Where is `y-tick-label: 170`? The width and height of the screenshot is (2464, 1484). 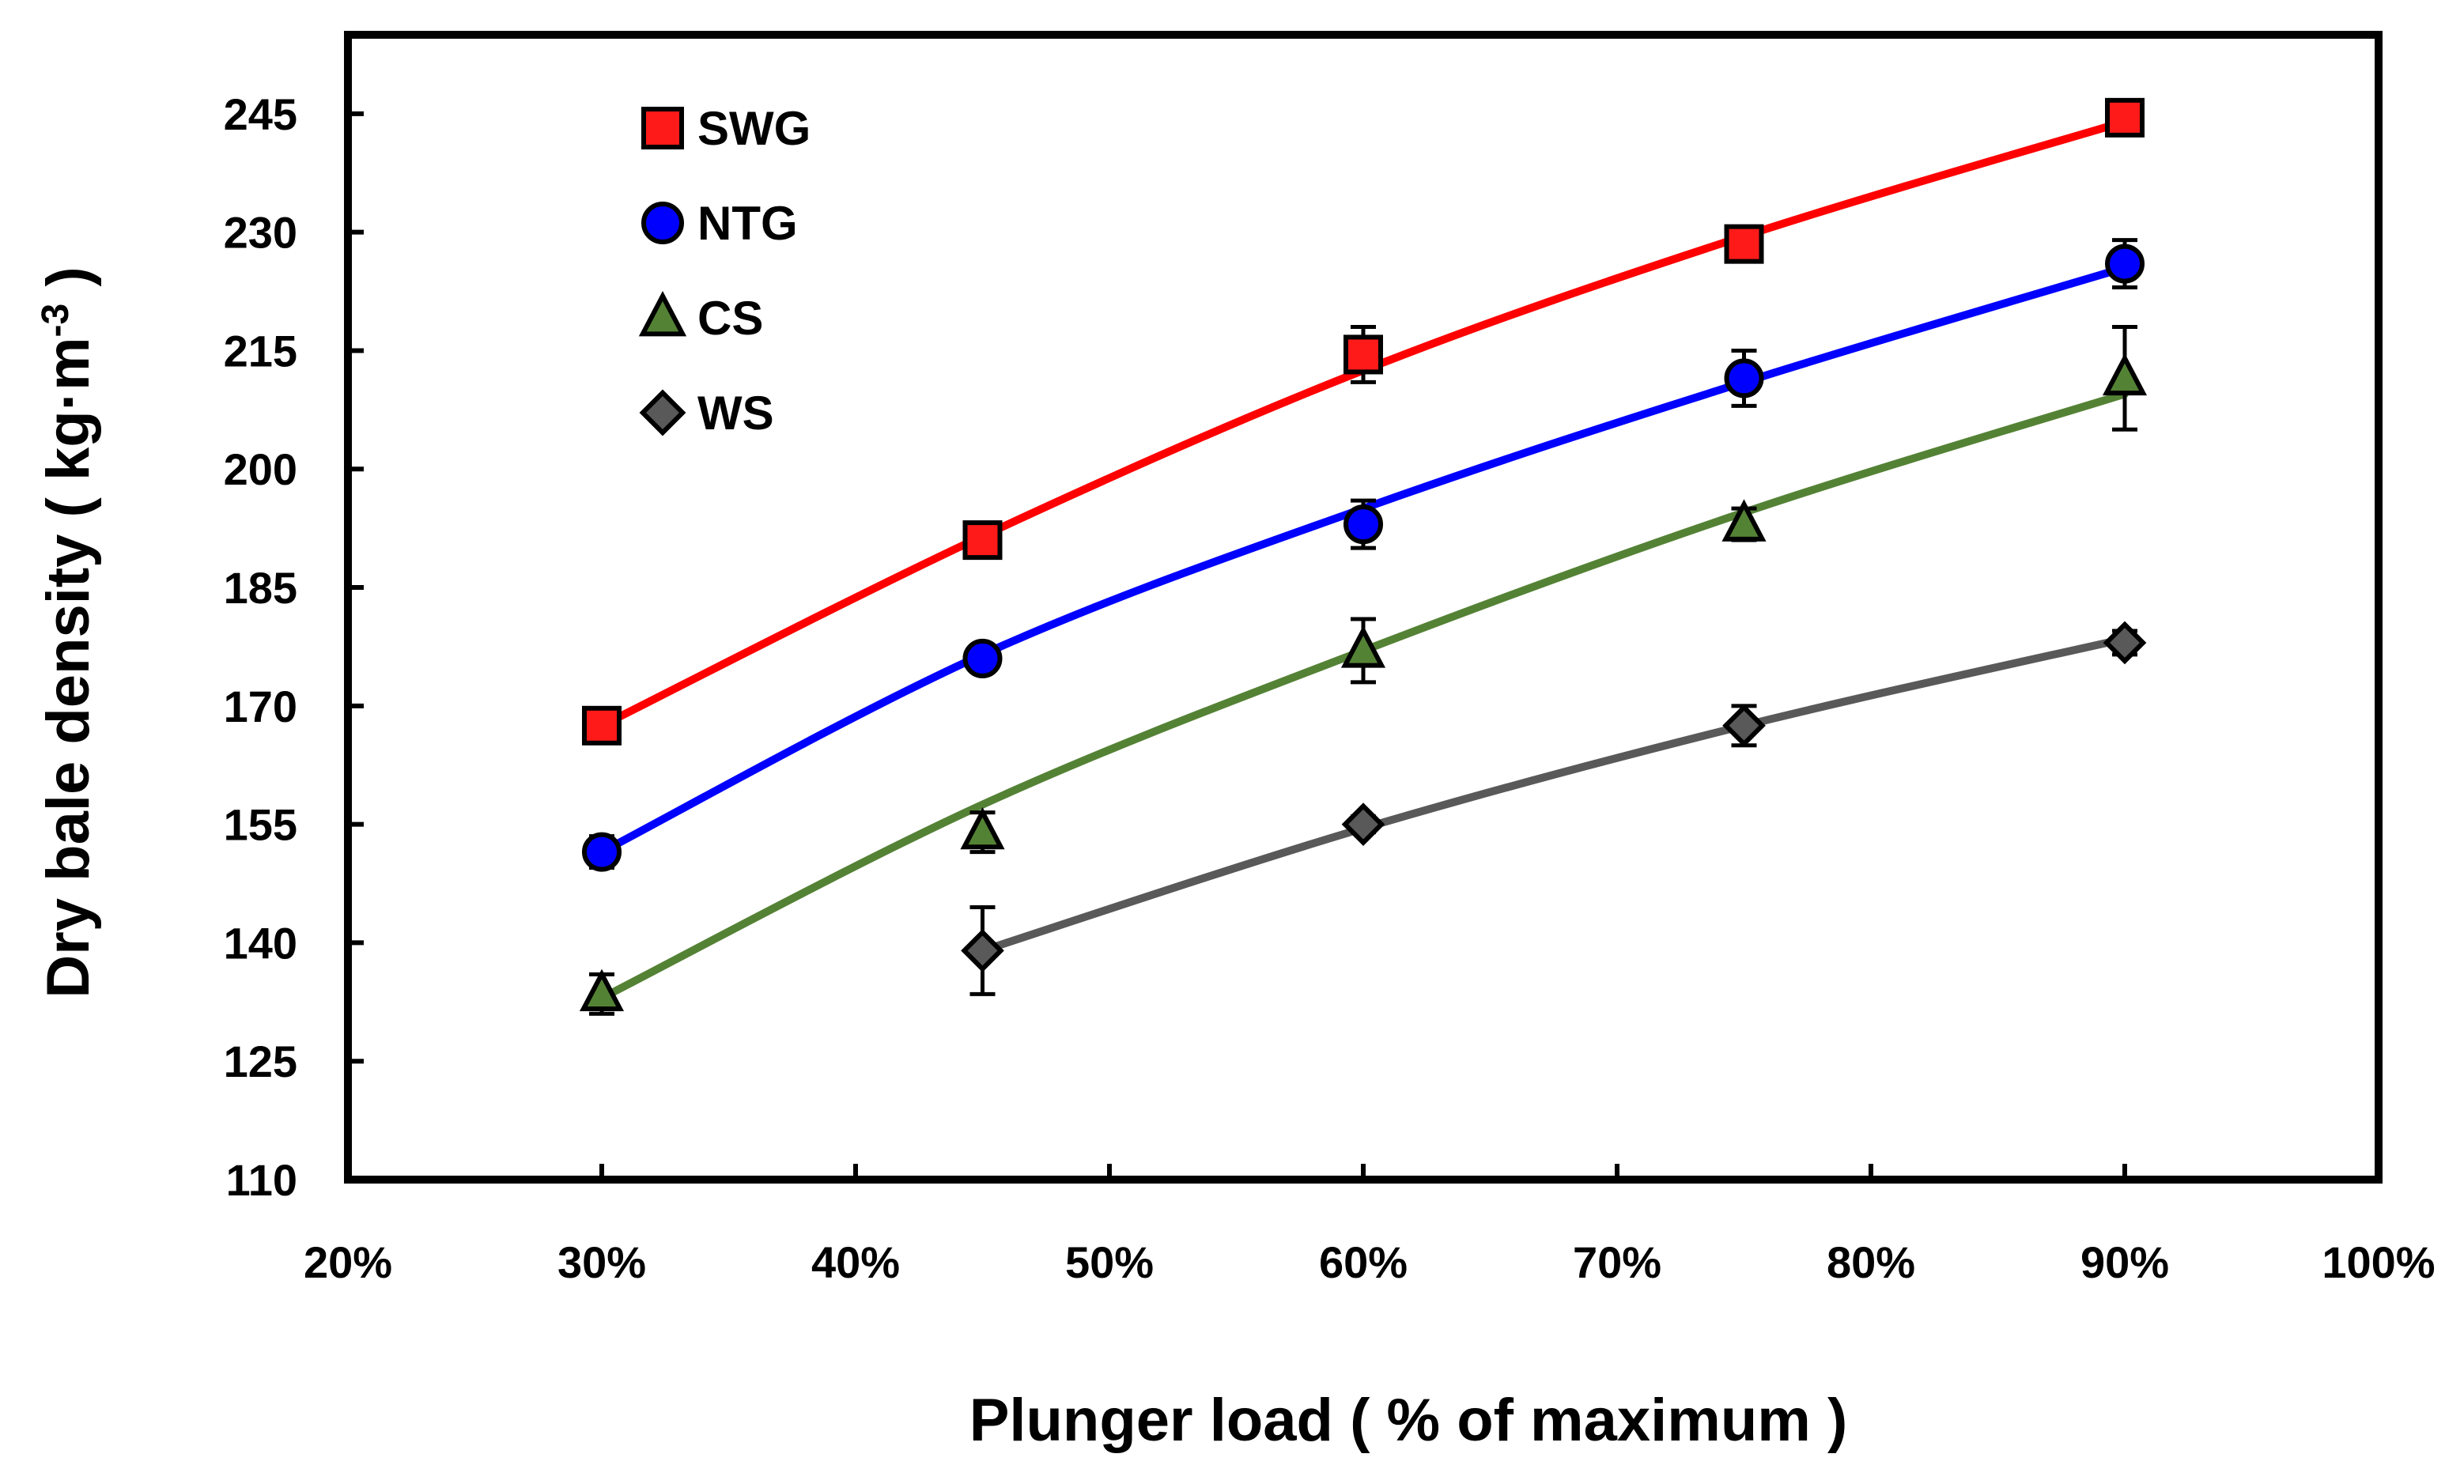
y-tick-label: 170 is located at coordinates (260, 706).